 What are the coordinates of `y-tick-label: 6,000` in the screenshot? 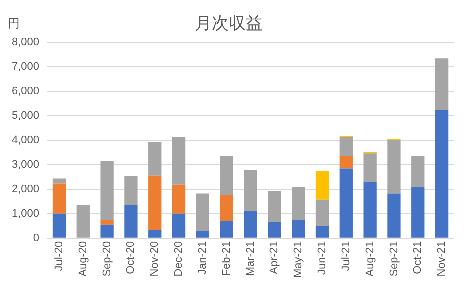 It's located at (26, 91).